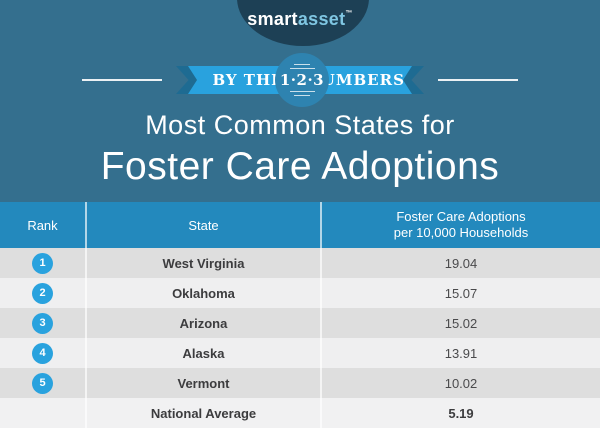 This screenshot has height=428, width=600. Describe the element at coordinates (349, 13) in the screenshot. I see `trademark-symbol: ™` at that location.